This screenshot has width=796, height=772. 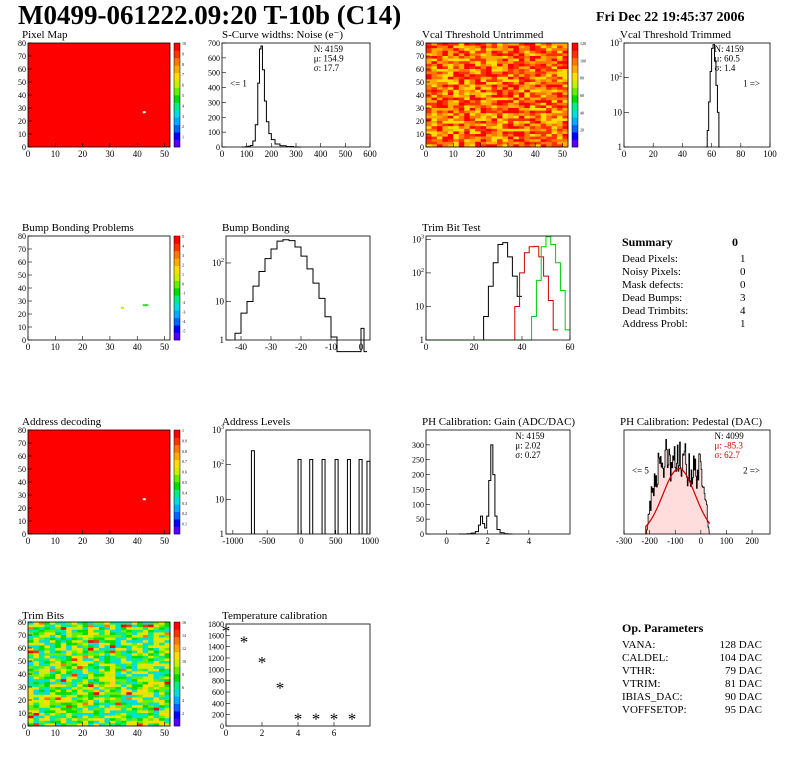 I want to click on x-tick-label: -300, so click(x=624, y=541).